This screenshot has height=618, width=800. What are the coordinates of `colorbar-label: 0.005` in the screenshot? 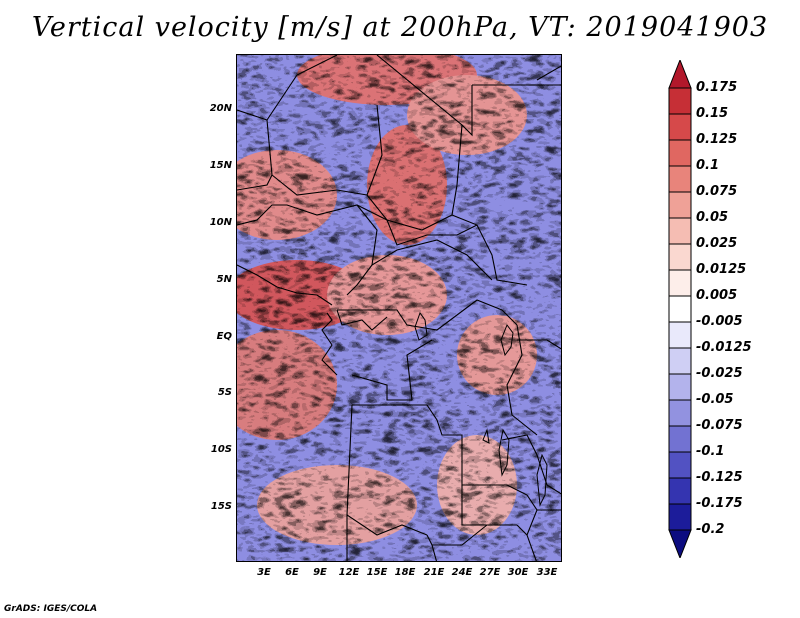 It's located at (717, 295).